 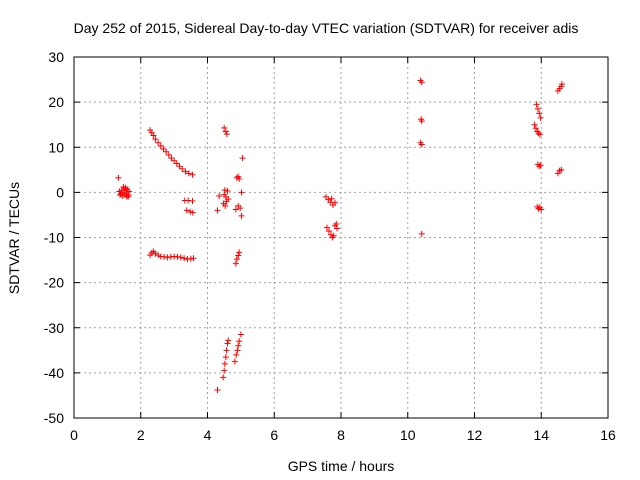 What do you see at coordinates (341, 466) in the screenshot?
I see `x-axis-label: GPS time / hours` at bounding box center [341, 466].